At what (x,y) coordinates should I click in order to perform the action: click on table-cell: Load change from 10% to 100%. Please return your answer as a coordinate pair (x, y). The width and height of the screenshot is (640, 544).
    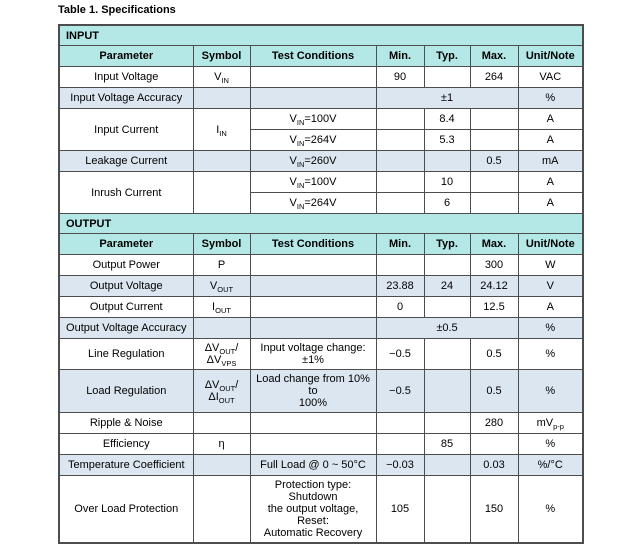
    Looking at the image, I should click on (313, 391).